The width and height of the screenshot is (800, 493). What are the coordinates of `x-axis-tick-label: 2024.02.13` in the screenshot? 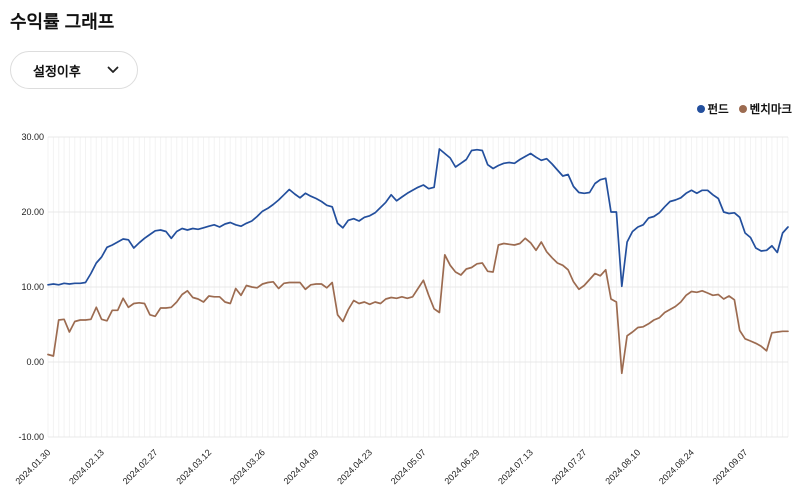 It's located at (86, 466).